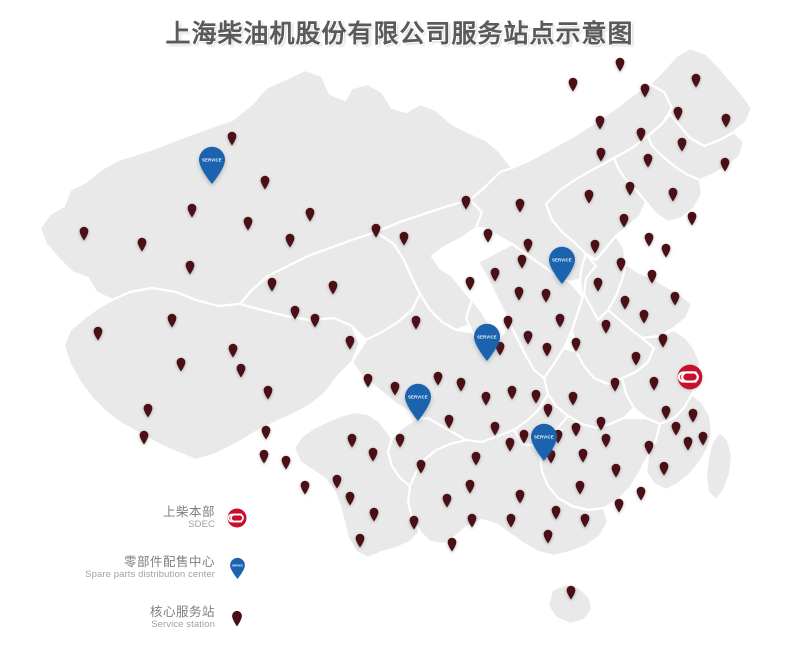  What do you see at coordinates (562, 265) in the screenshot?
I see `depot-beijing: SERVICE` at bounding box center [562, 265].